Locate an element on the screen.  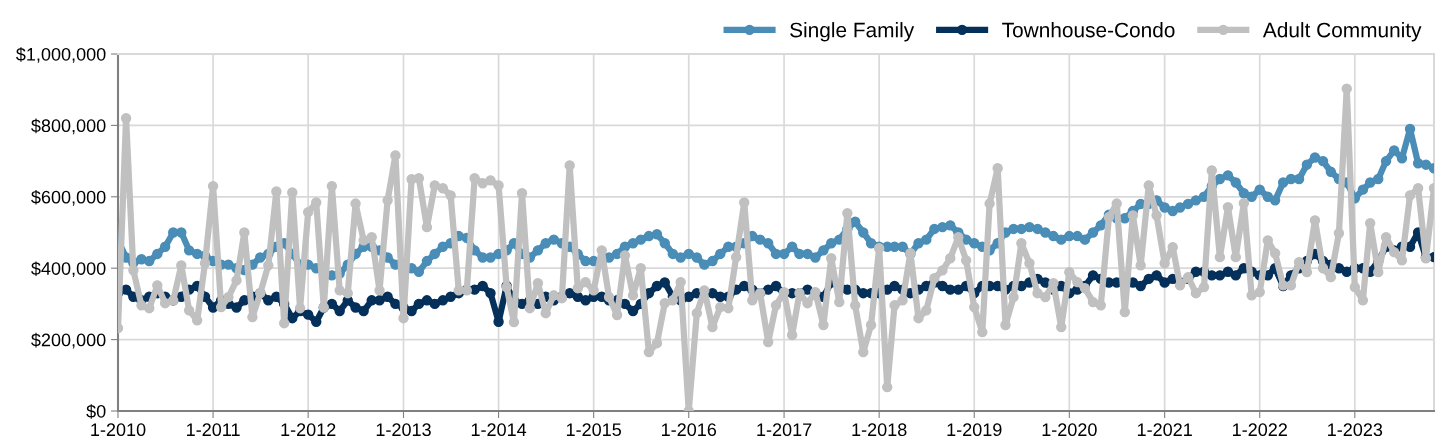
y-tick-label: $600,000 is located at coordinates (68, 197).